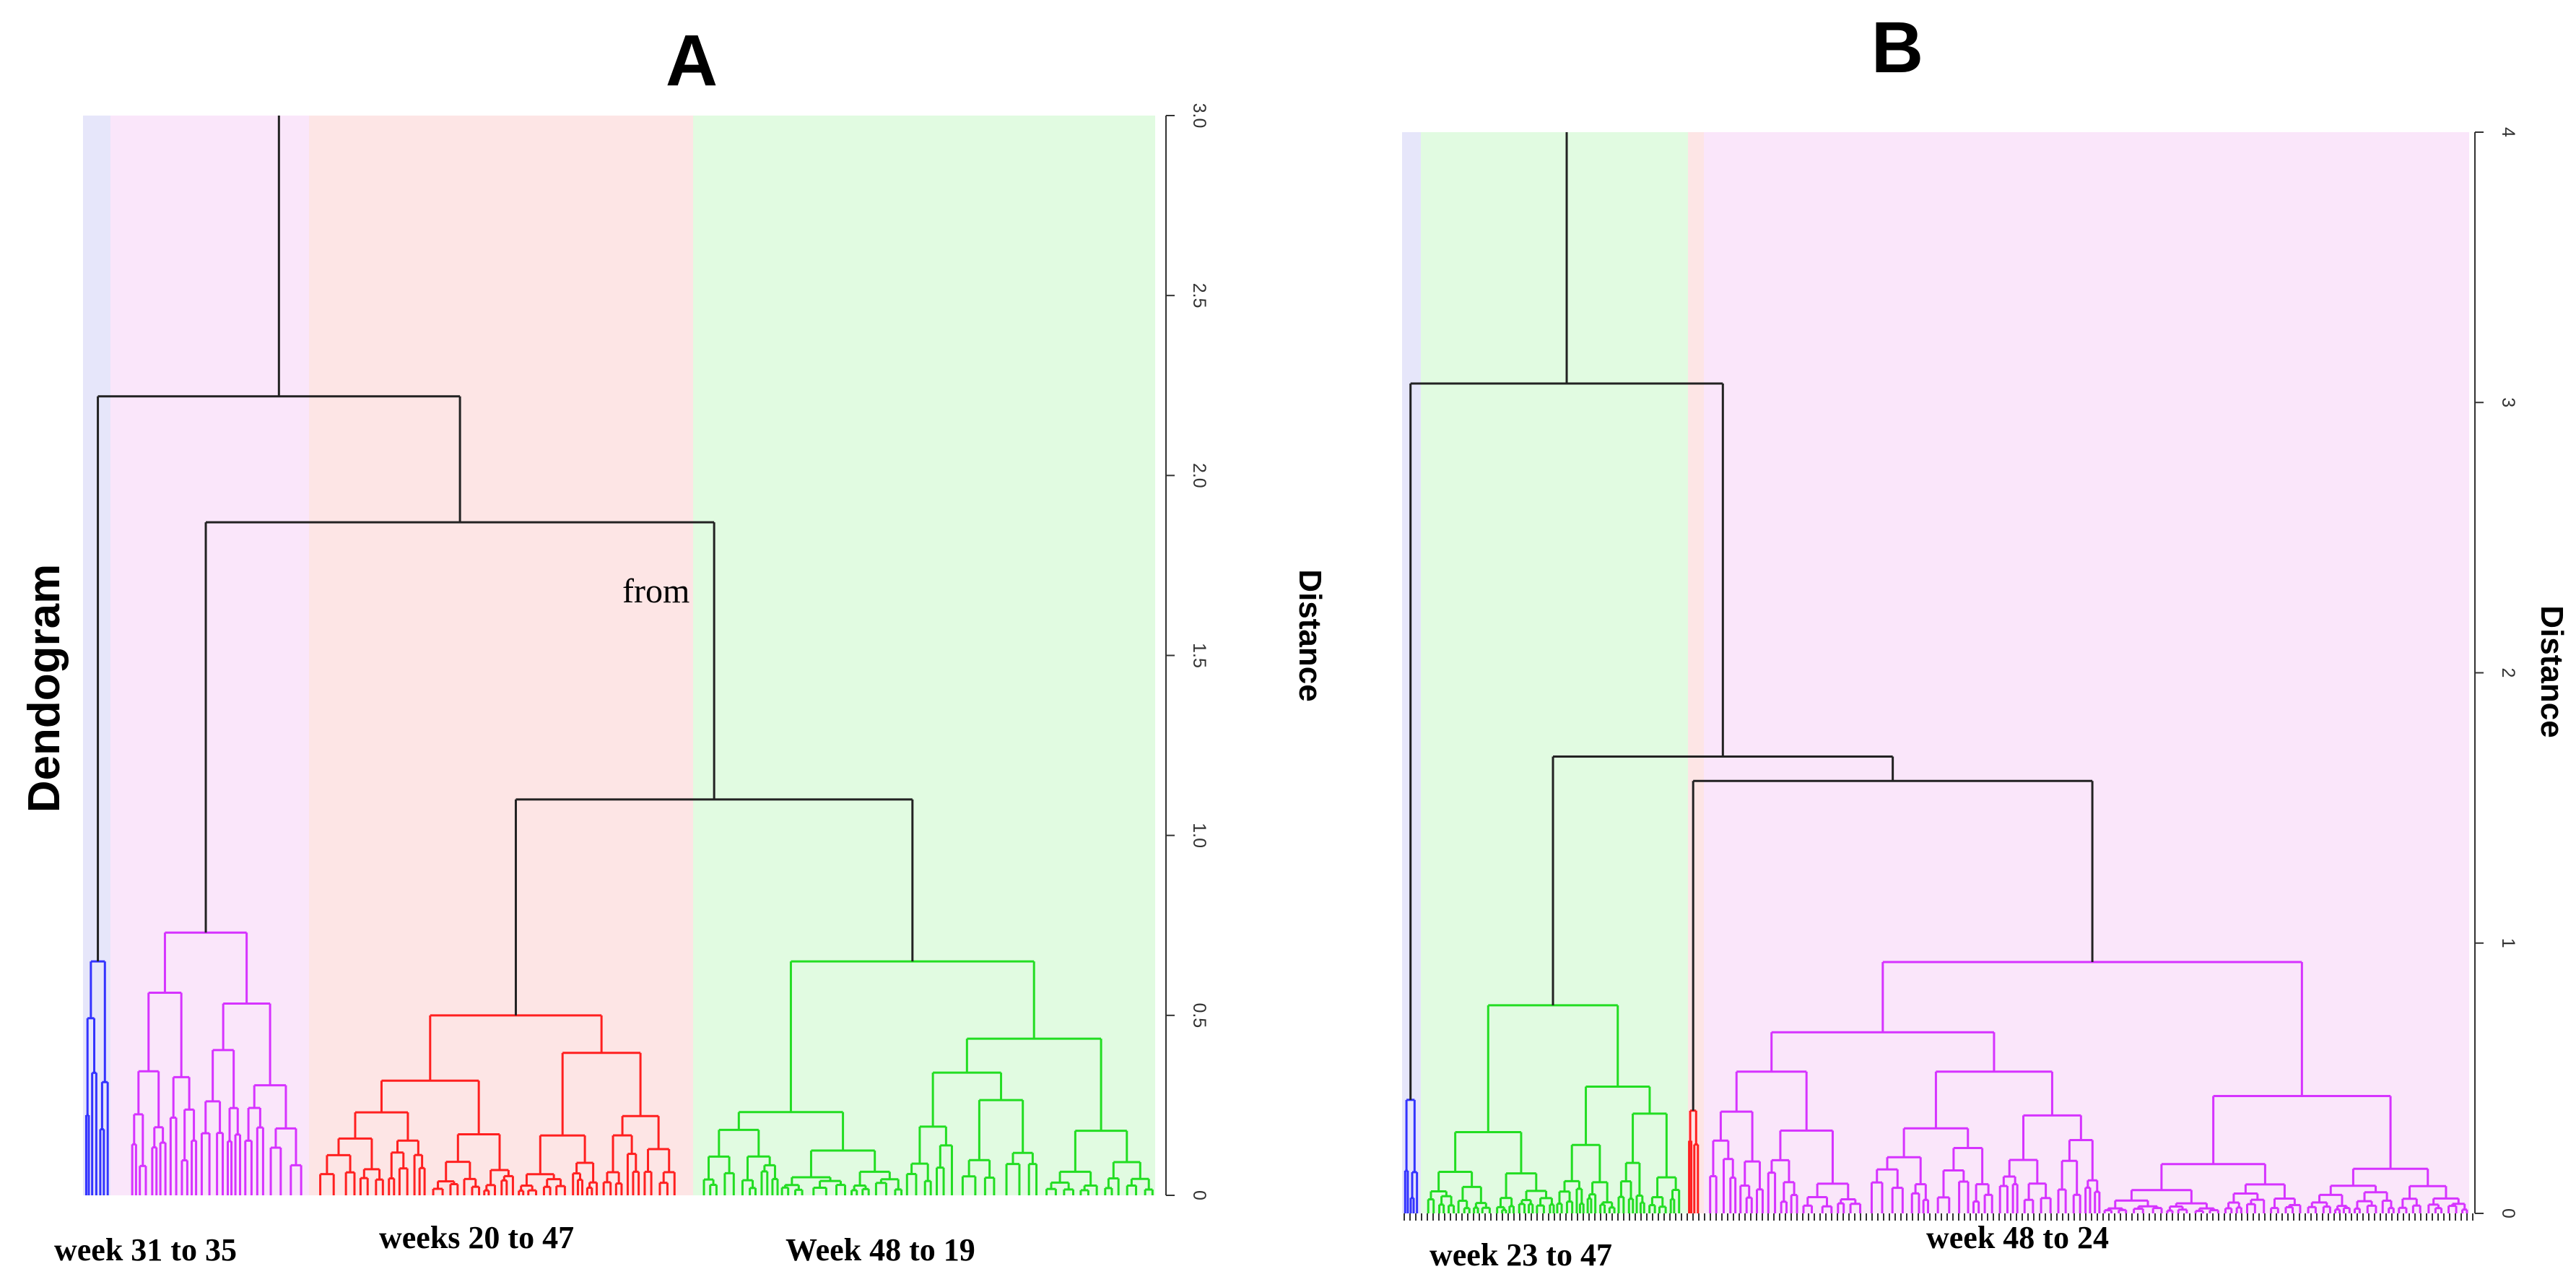  What do you see at coordinates (692, 60) in the screenshot?
I see `panel-a-letter: A` at bounding box center [692, 60].